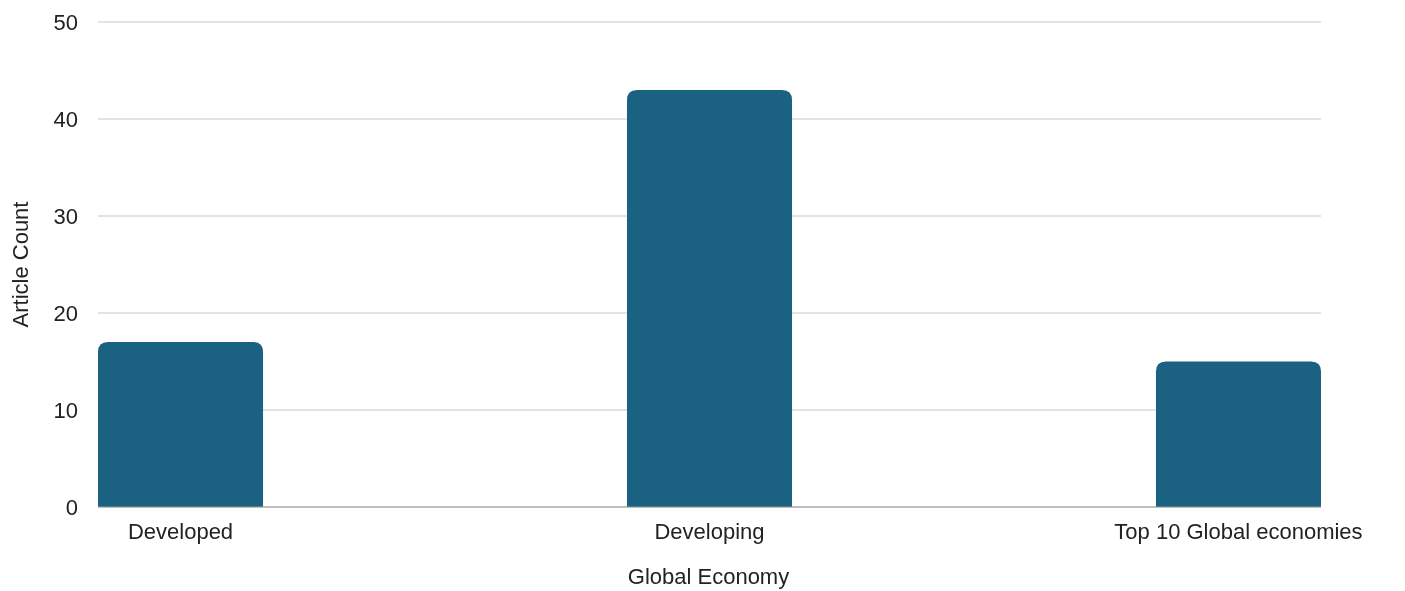 This screenshot has height=591, width=1405. What do you see at coordinates (65, 313) in the screenshot?
I see `y-tick-label: 20` at bounding box center [65, 313].